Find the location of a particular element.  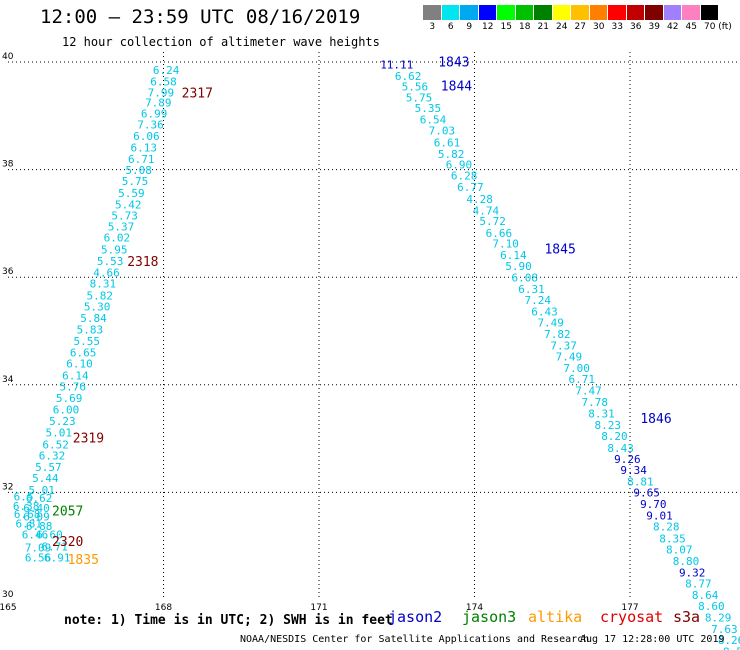

wave-height-label: 7.24 is located at coordinates (537, 300).